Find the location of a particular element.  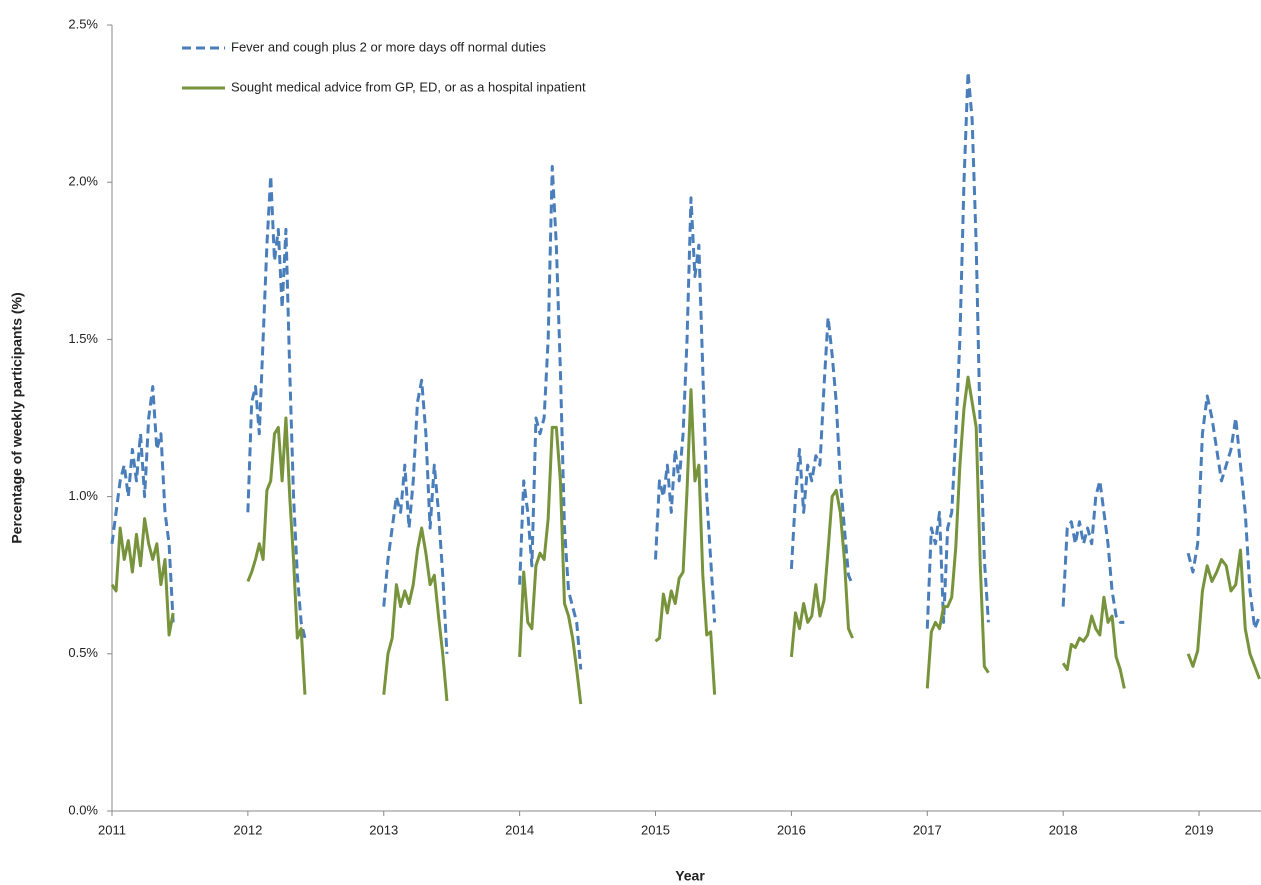

y-tick-label: 1.5% is located at coordinates (83, 338).